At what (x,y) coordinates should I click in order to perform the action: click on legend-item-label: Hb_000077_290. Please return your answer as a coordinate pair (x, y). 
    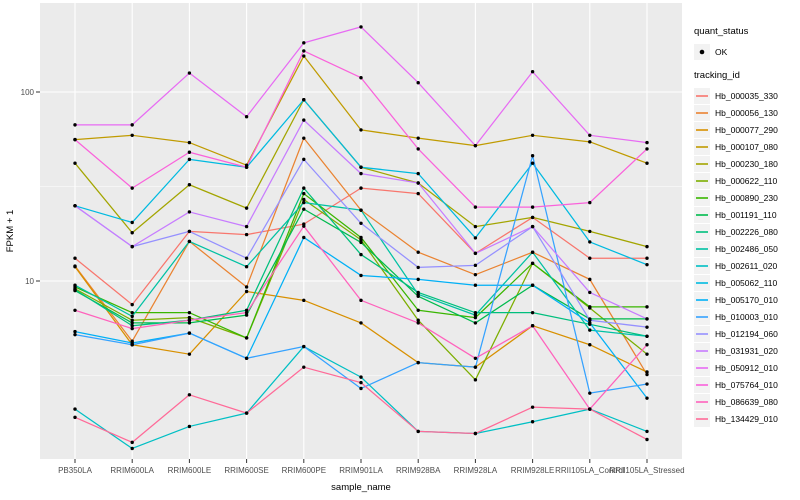
    Looking at the image, I should click on (746, 129).